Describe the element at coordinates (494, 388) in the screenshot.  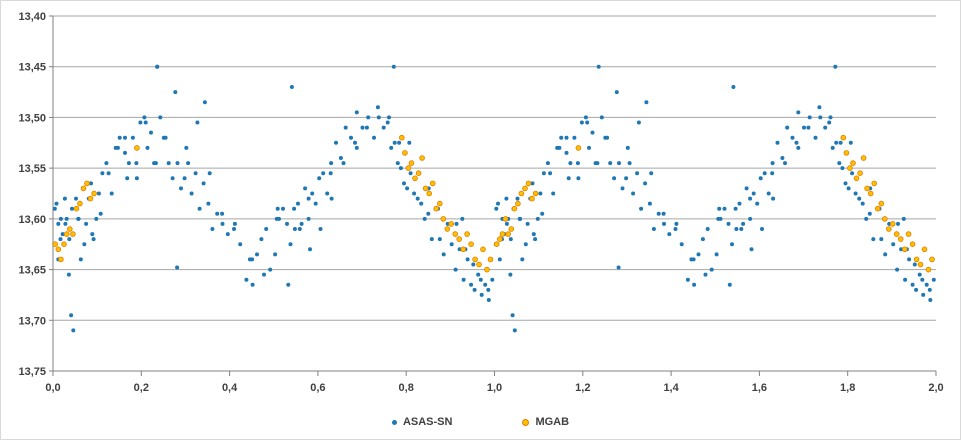
I see `x-tick-label: 1,0` at that location.